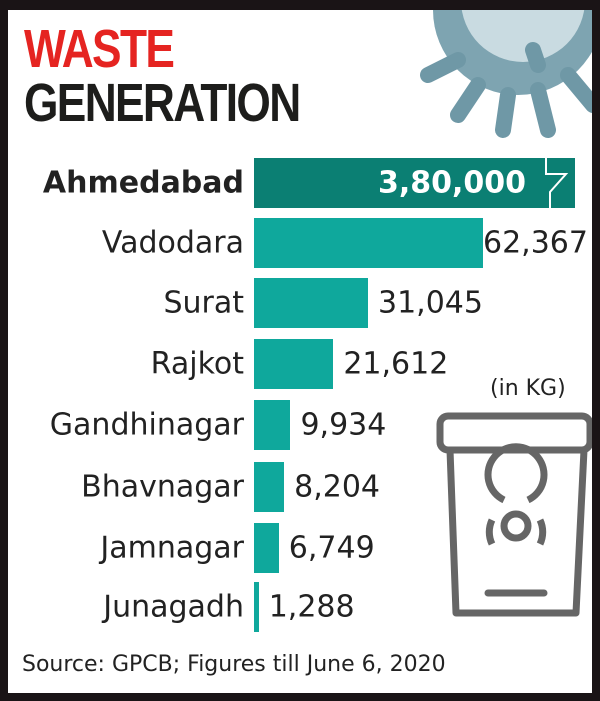  What do you see at coordinates (266, 548) in the screenshot?
I see `bar-jamnagar` at bounding box center [266, 548].